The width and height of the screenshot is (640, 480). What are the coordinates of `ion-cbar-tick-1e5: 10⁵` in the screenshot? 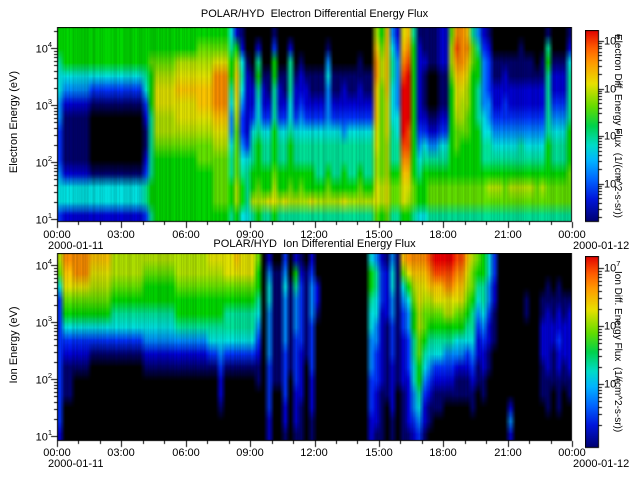 It's located at (612, 383).